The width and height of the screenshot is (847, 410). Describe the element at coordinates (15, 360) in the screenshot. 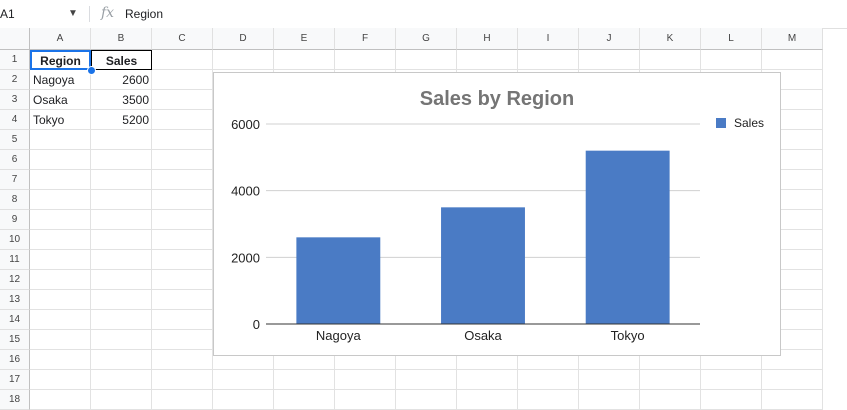

I see `row-header-16: 16` at that location.